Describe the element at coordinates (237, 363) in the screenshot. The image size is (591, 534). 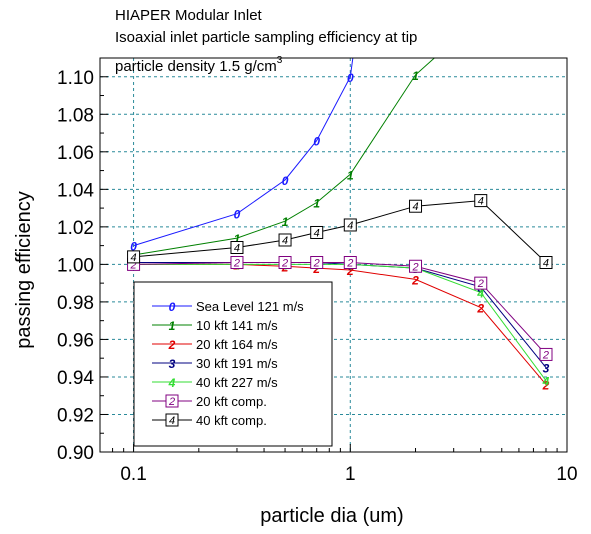
I see `legend-label-3: 30 kft 191 m/s` at that location.